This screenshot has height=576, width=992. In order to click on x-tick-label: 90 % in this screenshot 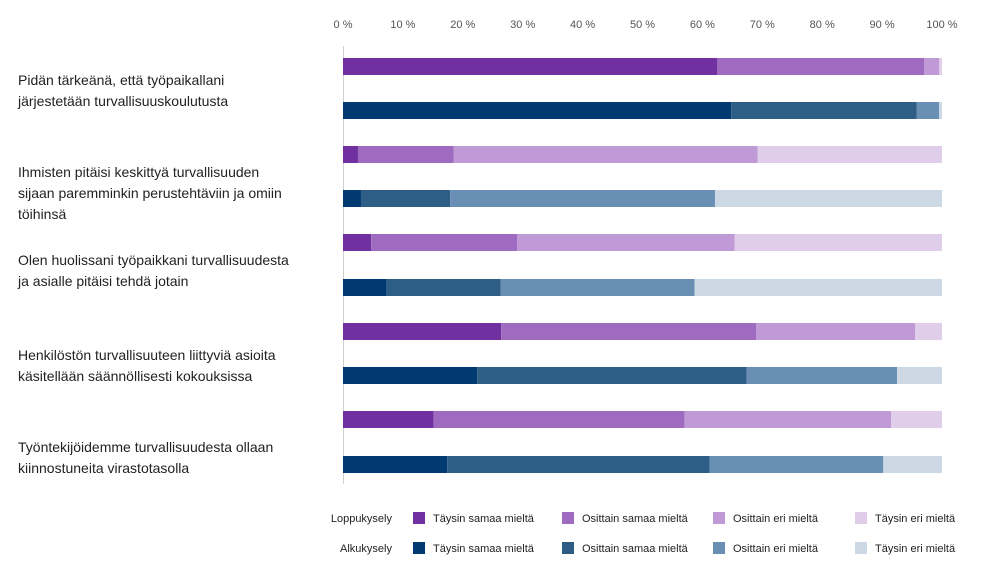, I will do `click(882, 25)`.